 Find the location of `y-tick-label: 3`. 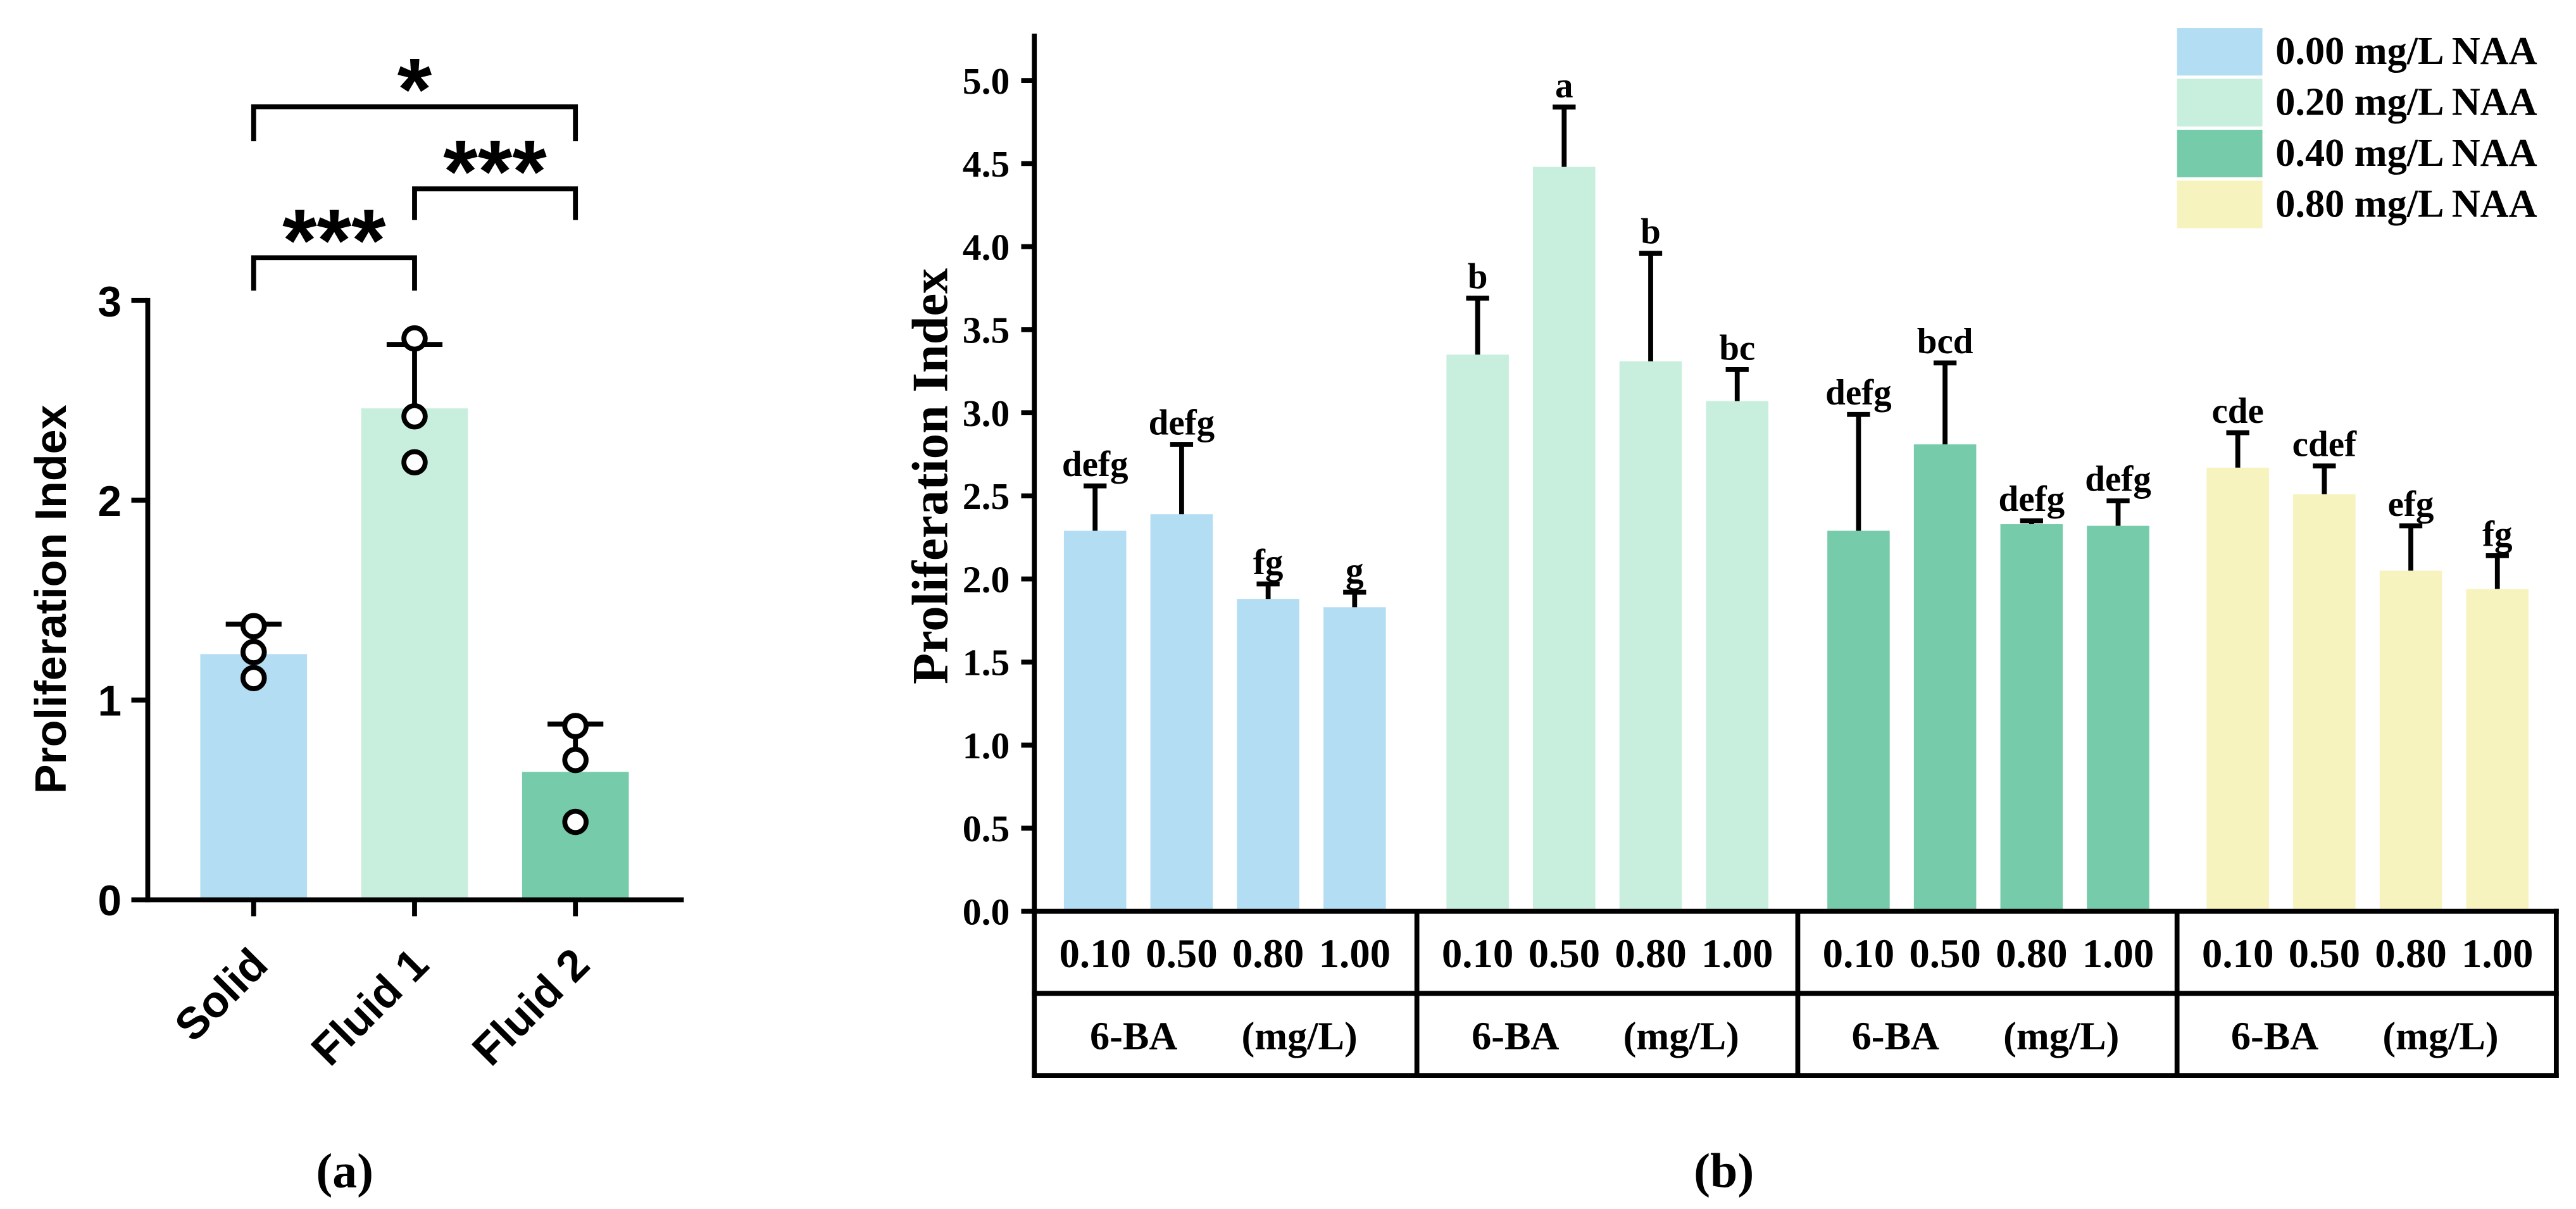

y-tick-label: 3 is located at coordinates (109, 301).